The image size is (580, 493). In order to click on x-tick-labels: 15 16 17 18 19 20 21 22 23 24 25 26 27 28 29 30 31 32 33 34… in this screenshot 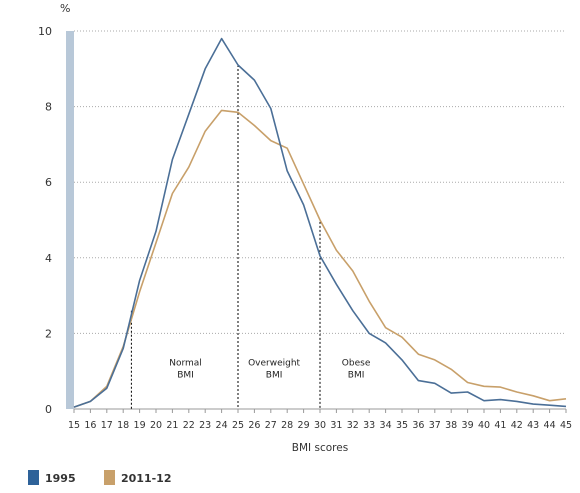, I will do `click(320, 425)`.